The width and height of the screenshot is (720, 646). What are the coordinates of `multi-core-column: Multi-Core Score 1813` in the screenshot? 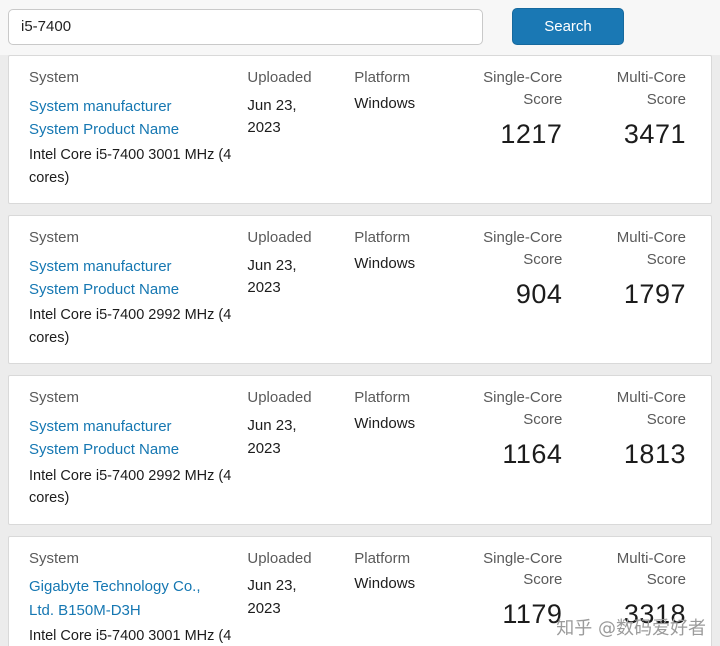 It's located at (624, 448).